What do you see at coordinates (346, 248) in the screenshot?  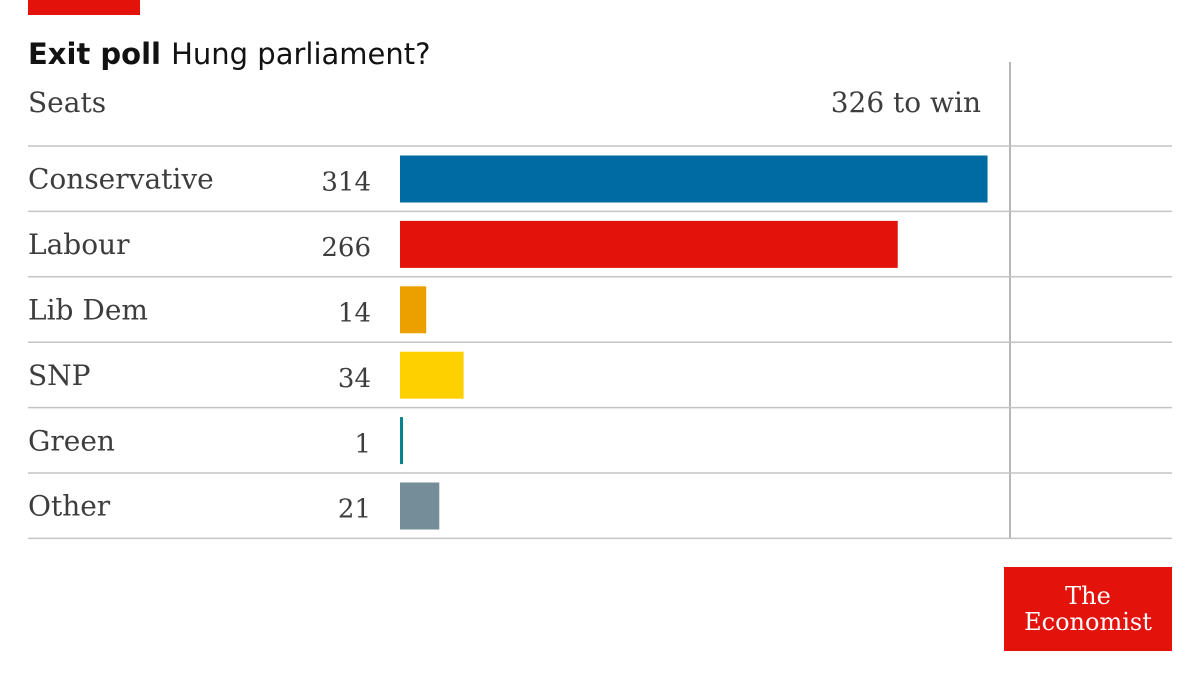 I see `value-label: 266` at bounding box center [346, 248].